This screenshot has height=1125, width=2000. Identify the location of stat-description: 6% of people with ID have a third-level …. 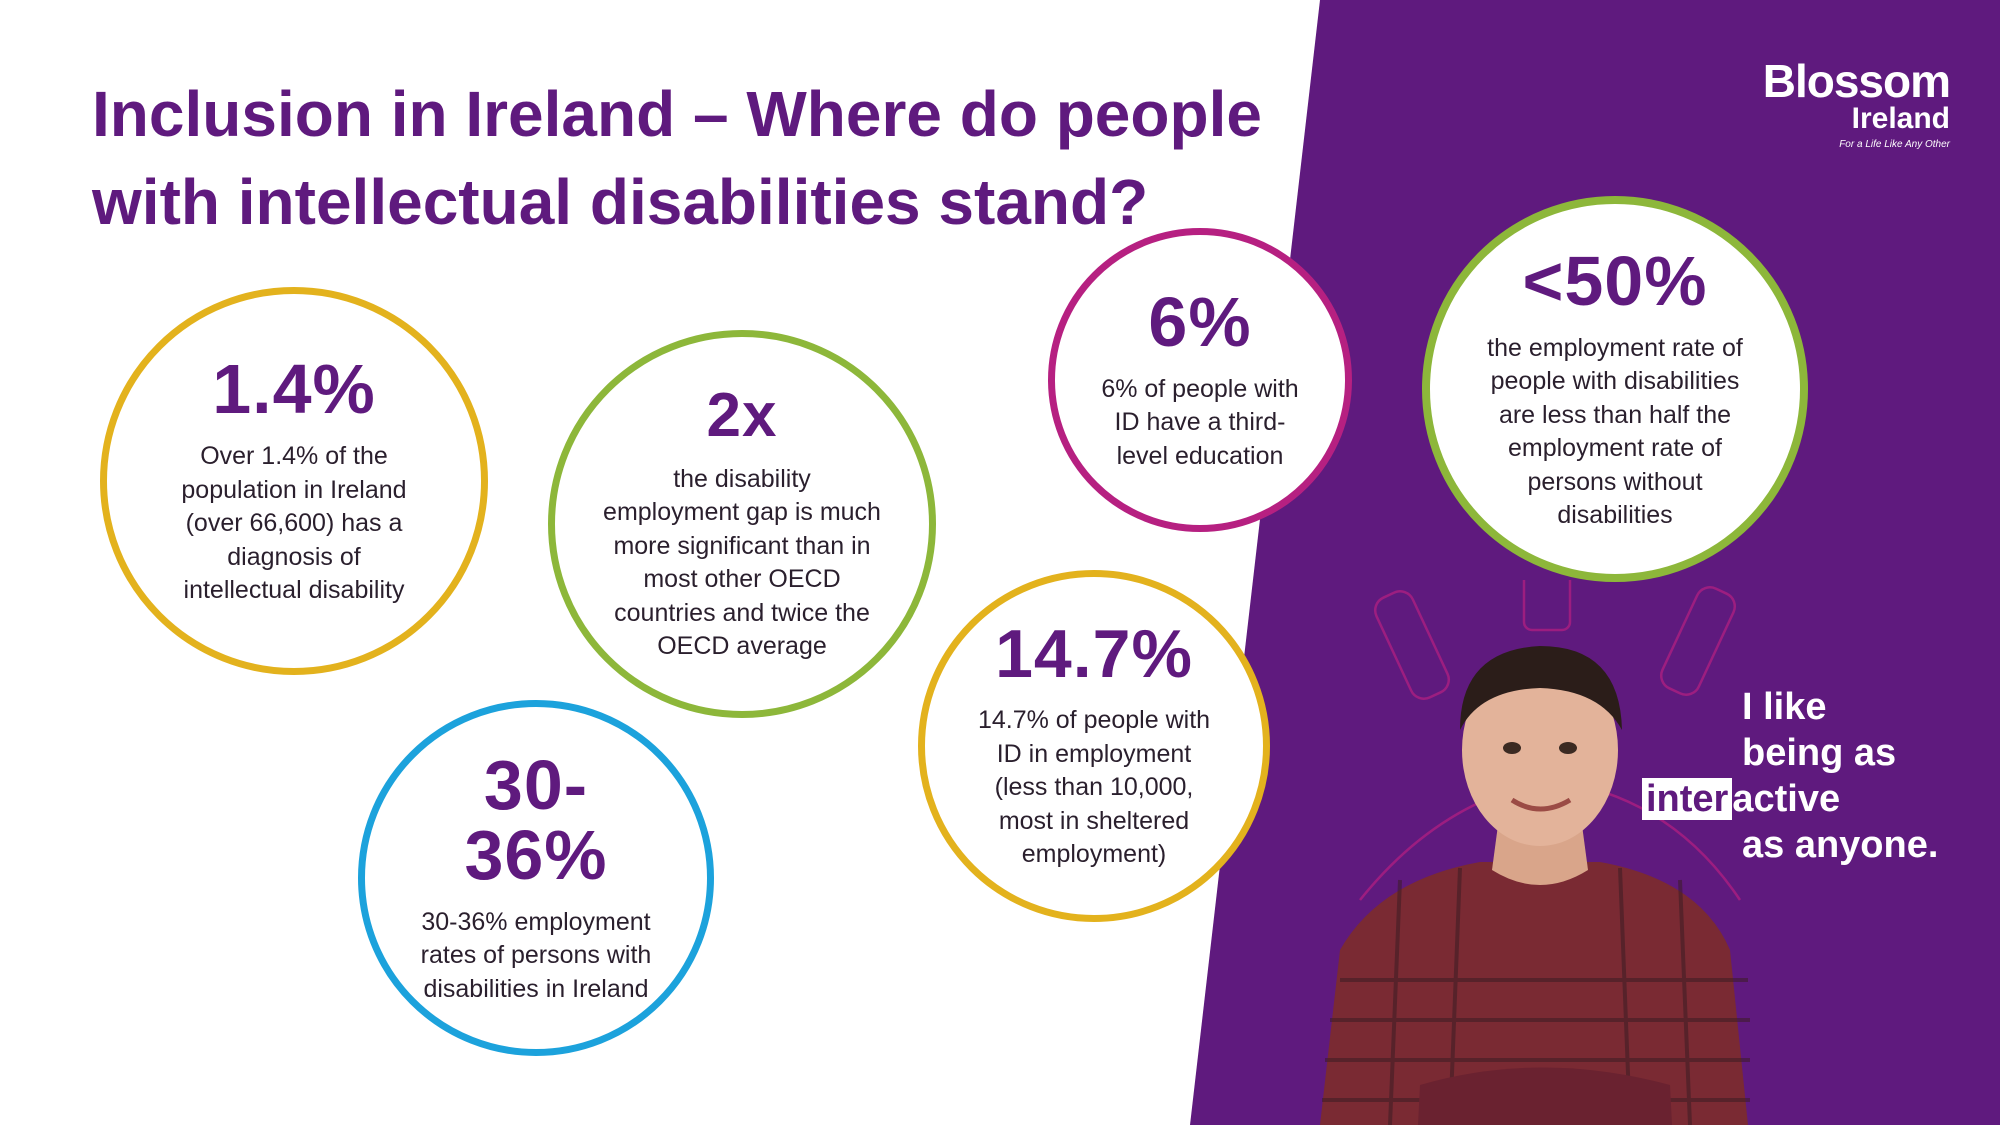
(1200, 422).